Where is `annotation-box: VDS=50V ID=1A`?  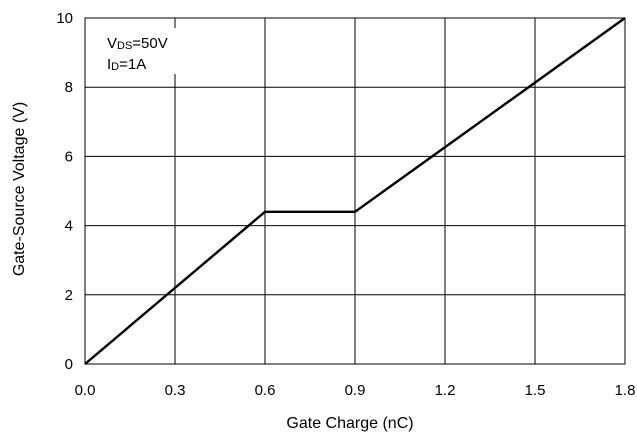
annotation-box: VDS=50V ID=1A is located at coordinates (142, 51).